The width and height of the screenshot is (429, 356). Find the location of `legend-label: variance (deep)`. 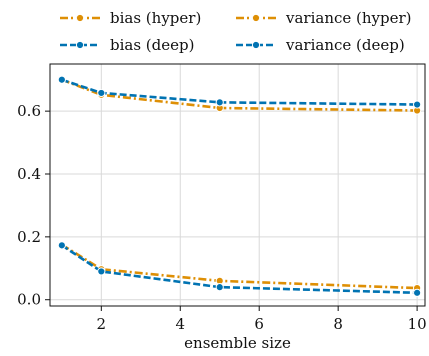

legend-label: variance (deep) is located at coordinates (345, 45).